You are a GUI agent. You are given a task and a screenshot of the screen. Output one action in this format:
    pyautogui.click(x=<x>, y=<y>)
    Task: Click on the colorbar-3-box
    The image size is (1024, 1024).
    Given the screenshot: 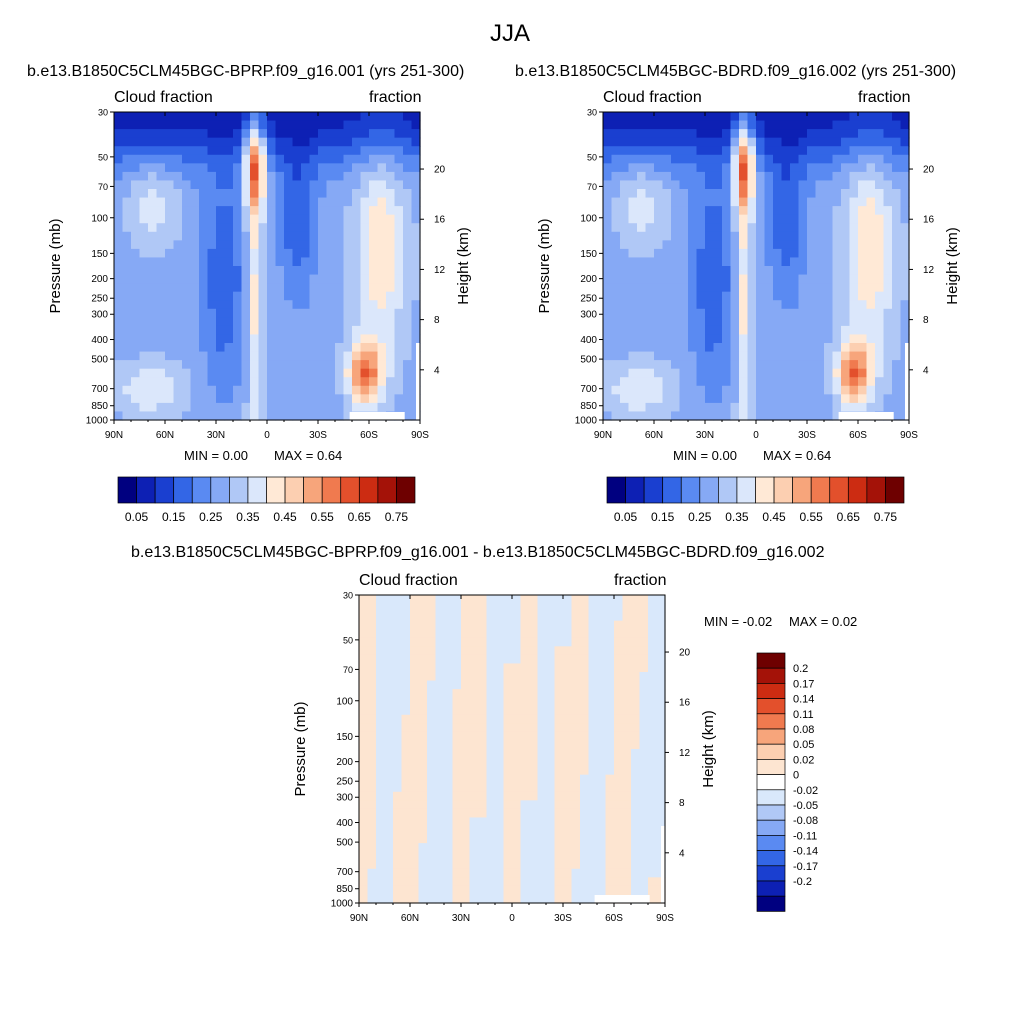 What is the action you would take?
    pyautogui.click(x=771, y=888)
    